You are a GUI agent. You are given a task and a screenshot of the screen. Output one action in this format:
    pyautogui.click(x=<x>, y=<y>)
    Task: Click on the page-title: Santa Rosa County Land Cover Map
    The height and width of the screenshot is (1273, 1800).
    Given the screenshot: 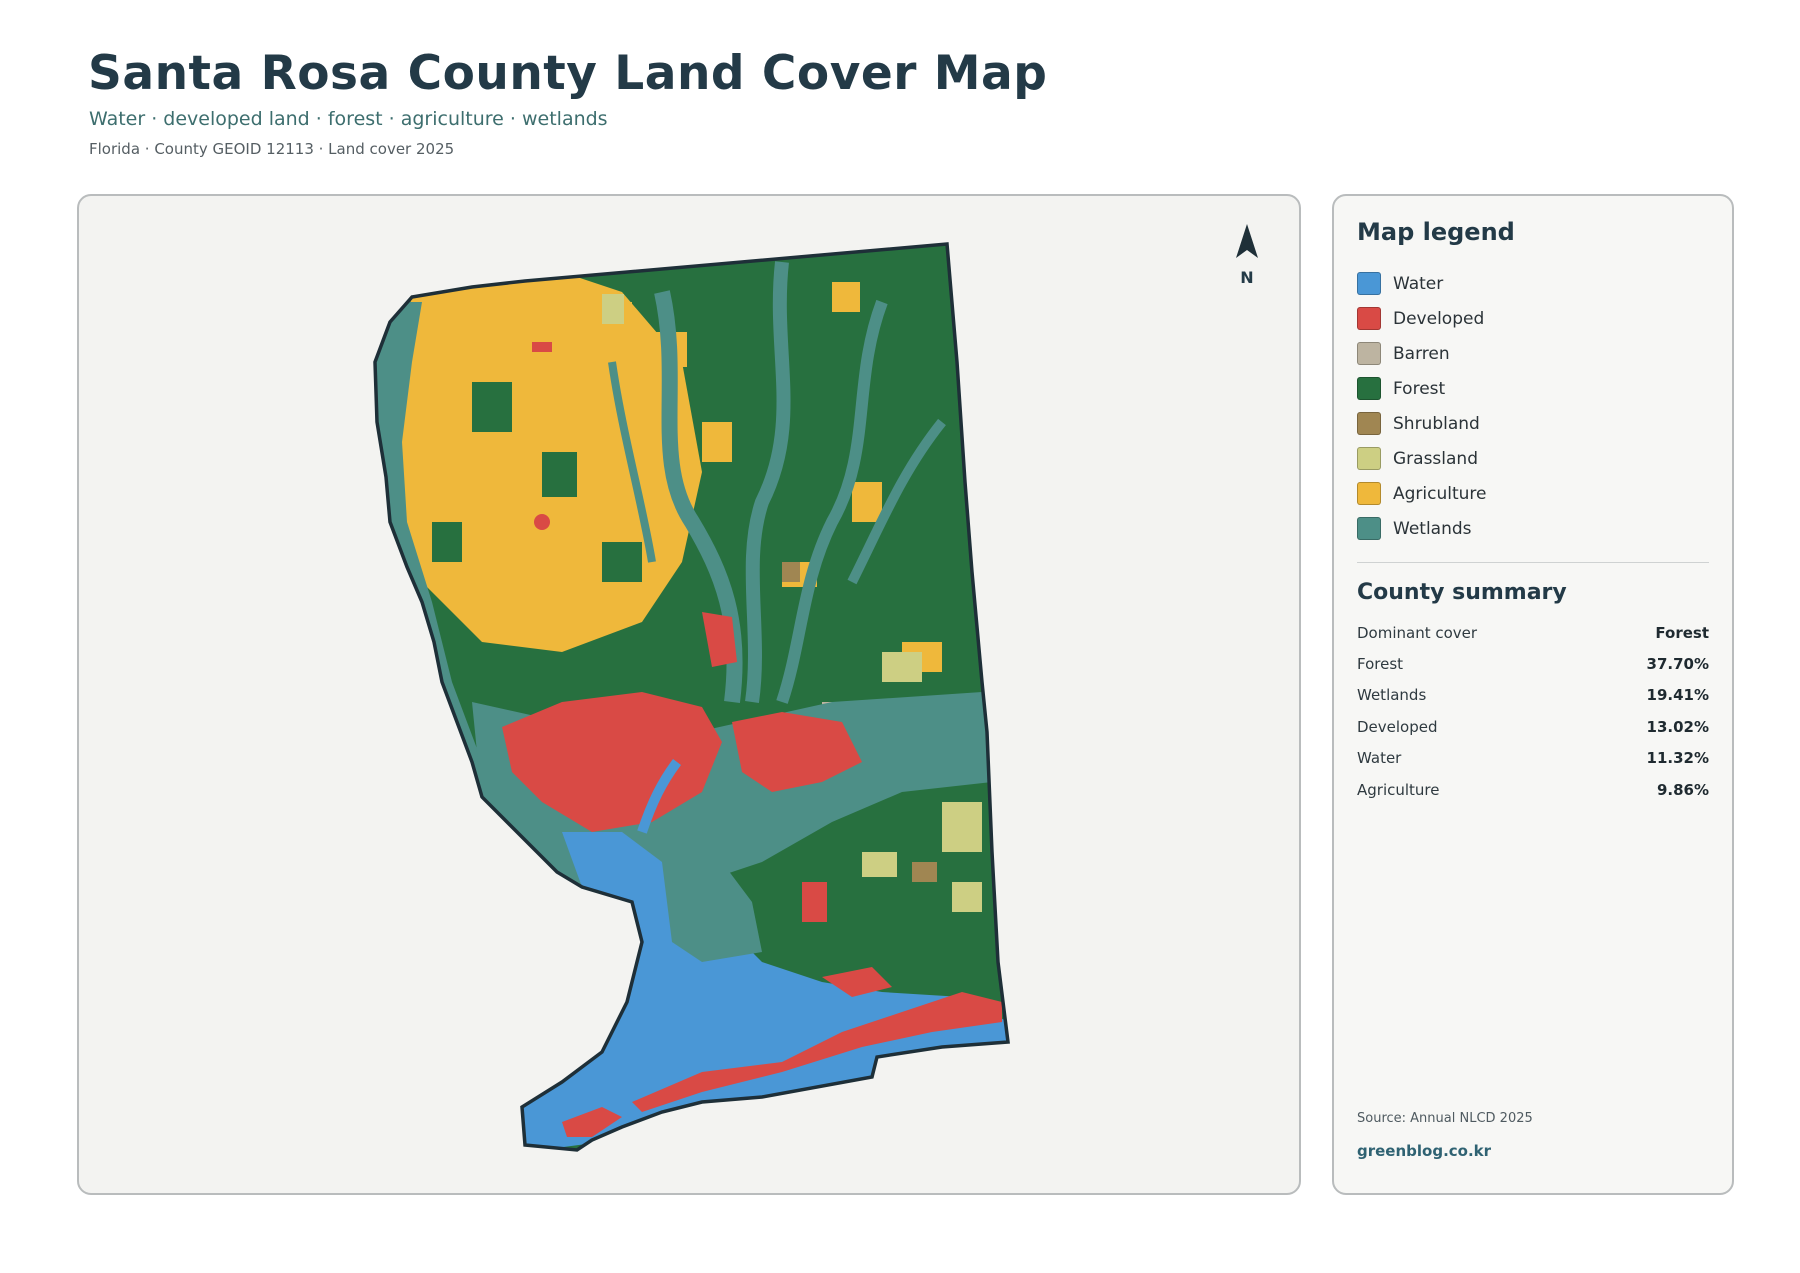 What is the action you would take?
    pyautogui.click(x=568, y=73)
    